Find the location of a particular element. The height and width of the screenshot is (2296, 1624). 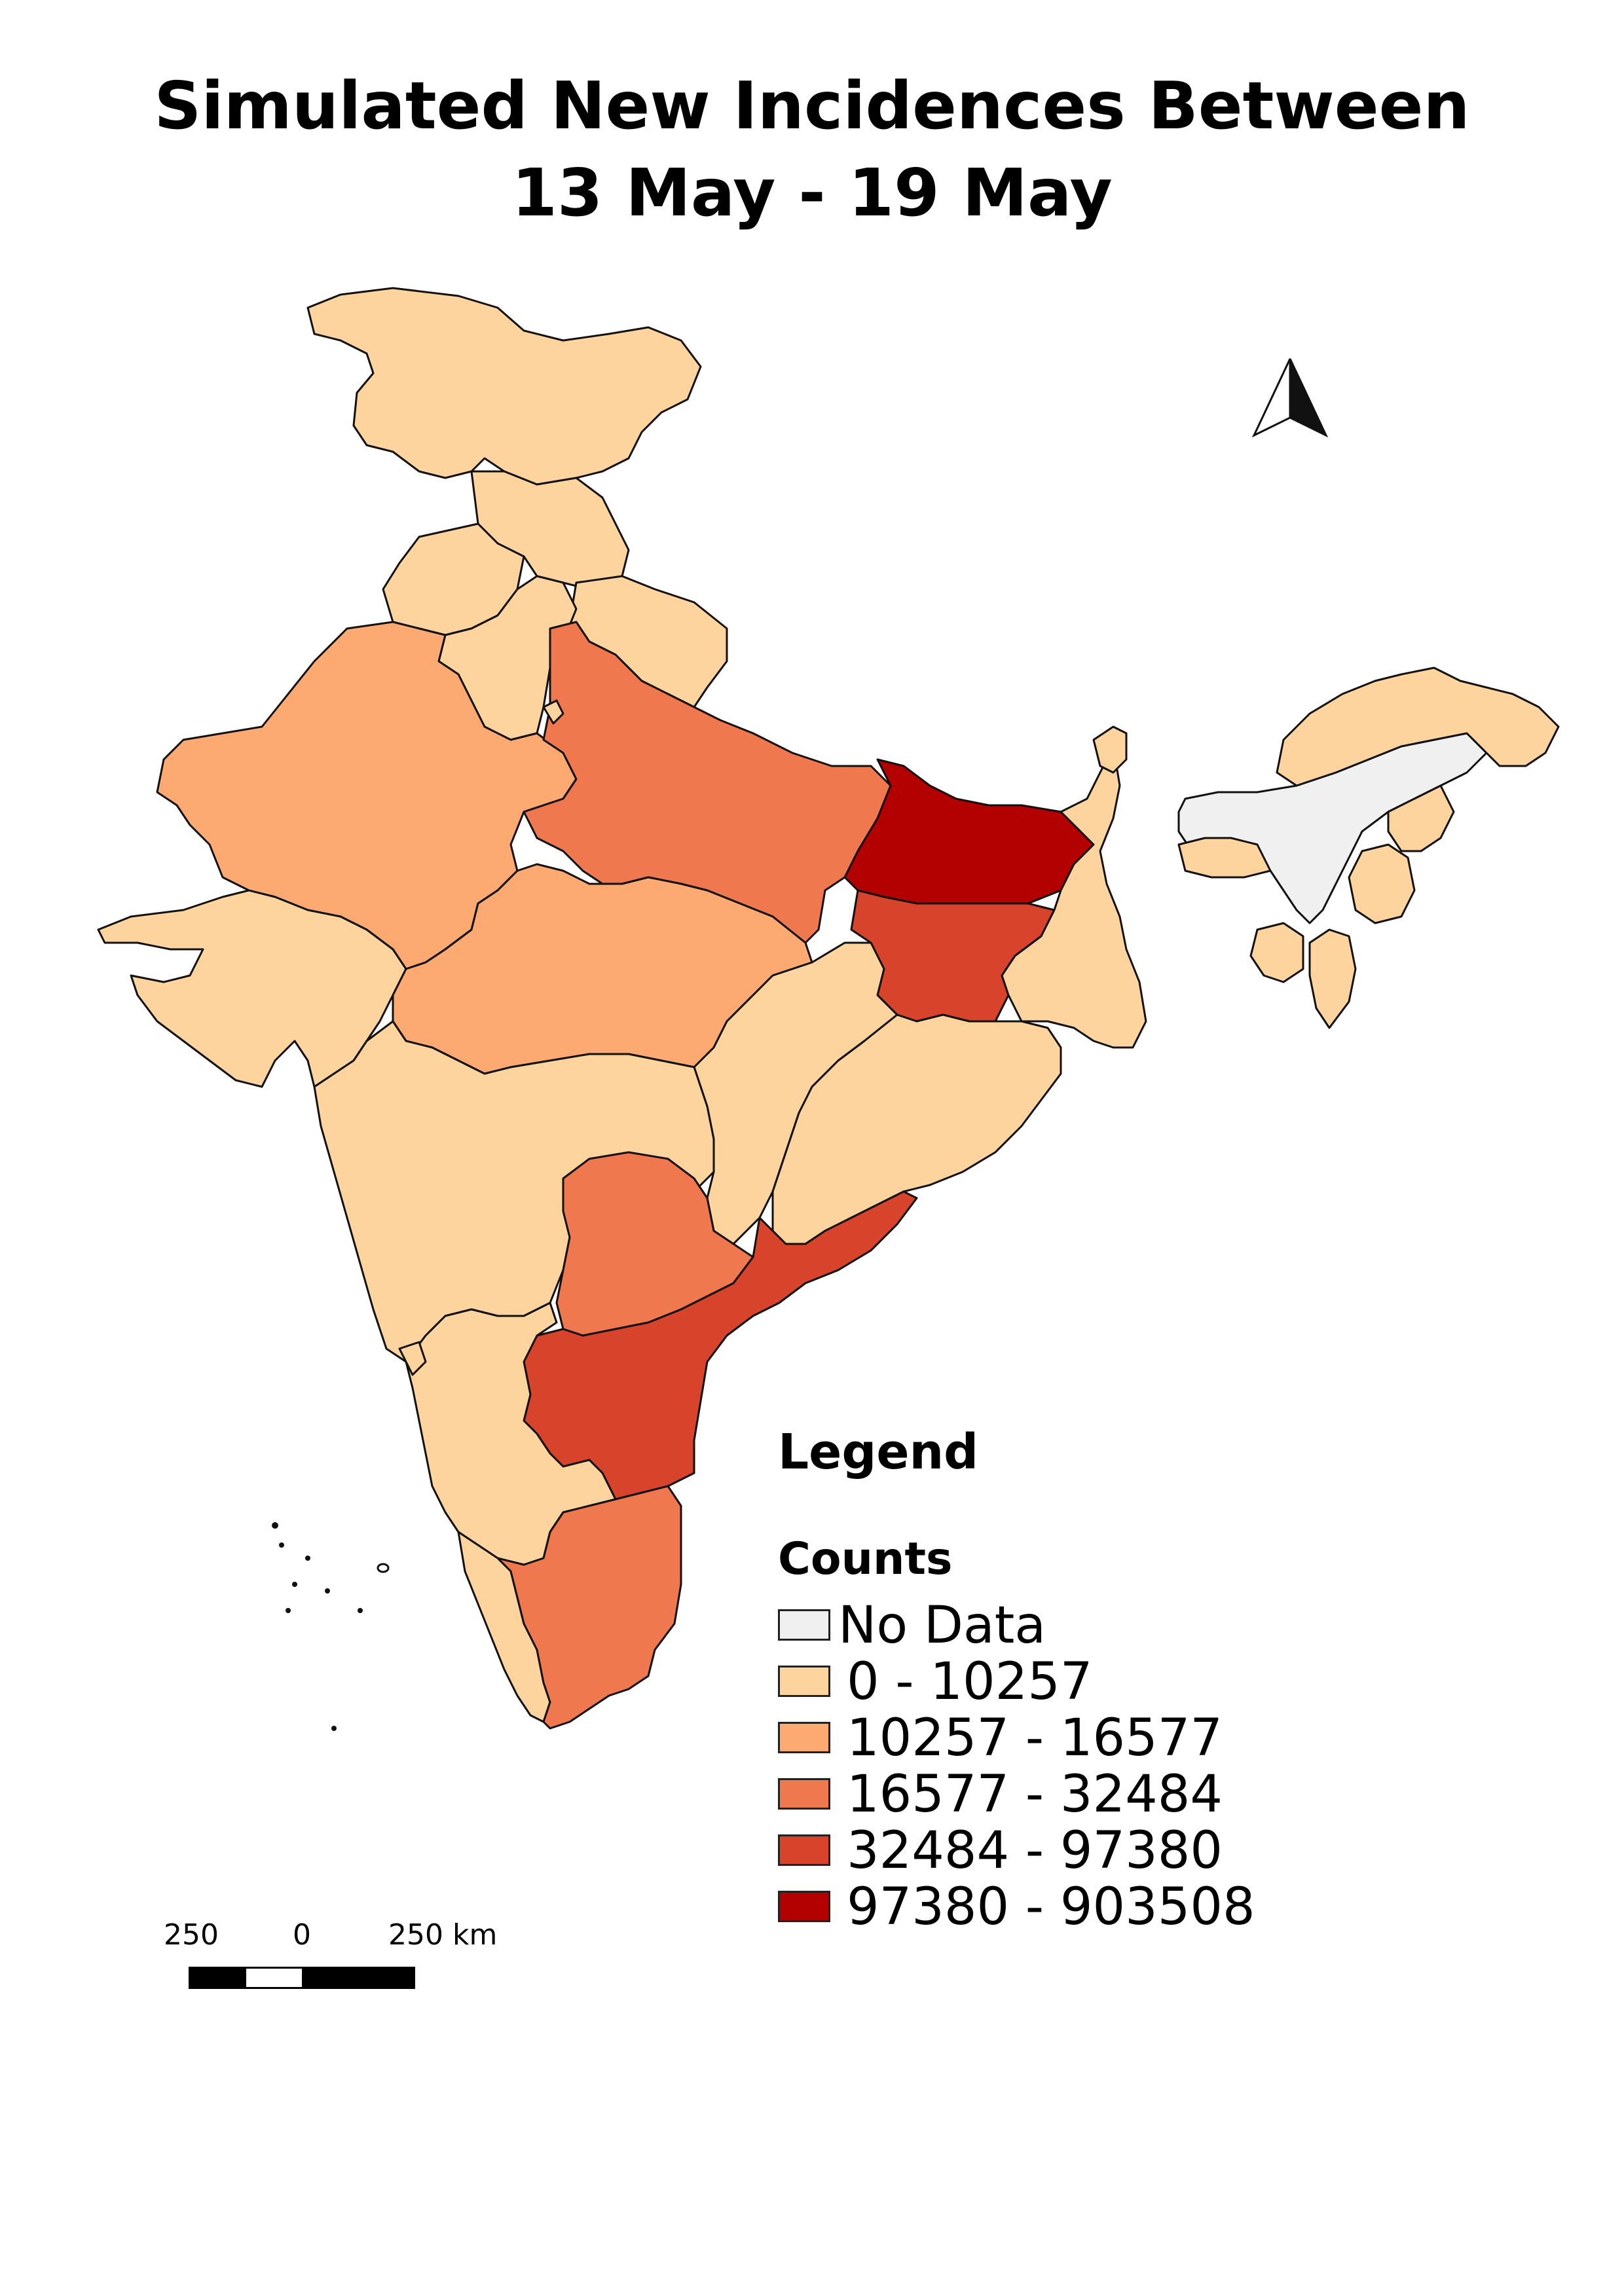

map-title-line-2: 13 May - 19 May is located at coordinates (812, 193).